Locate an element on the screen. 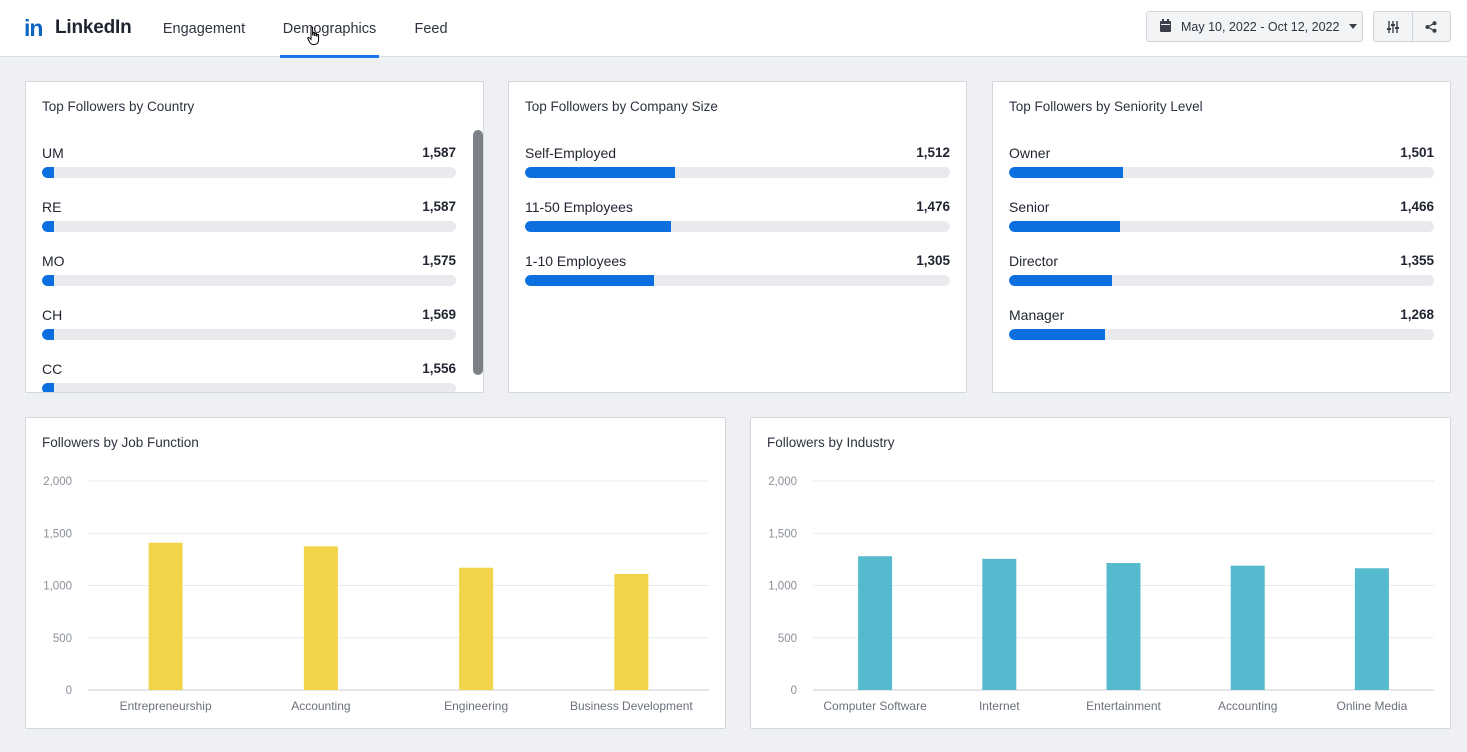 The image size is (1467, 752). bar-value: 1,268 is located at coordinates (1417, 314).